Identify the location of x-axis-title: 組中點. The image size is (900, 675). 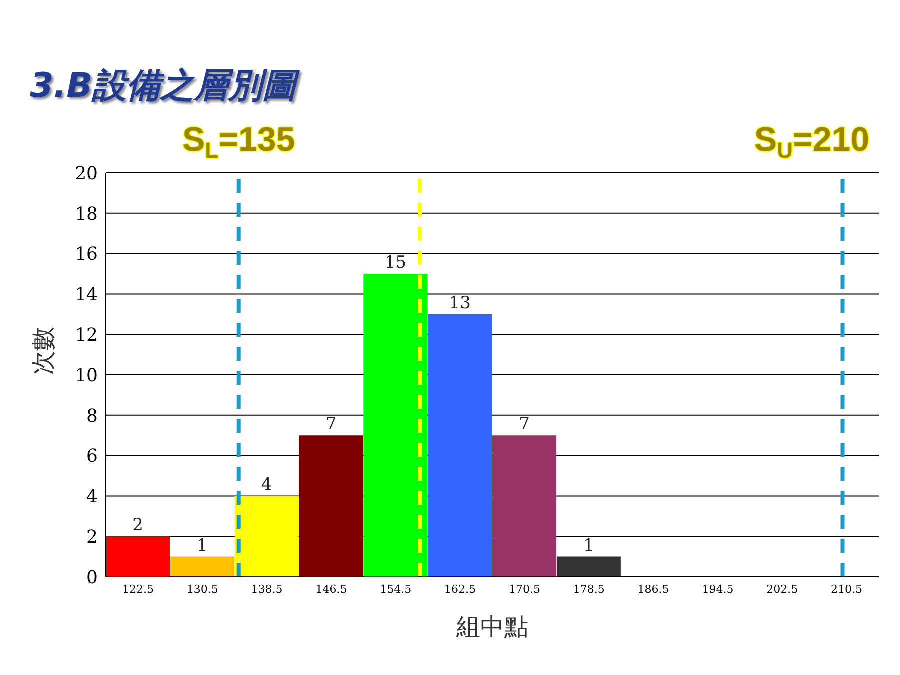
(492, 627).